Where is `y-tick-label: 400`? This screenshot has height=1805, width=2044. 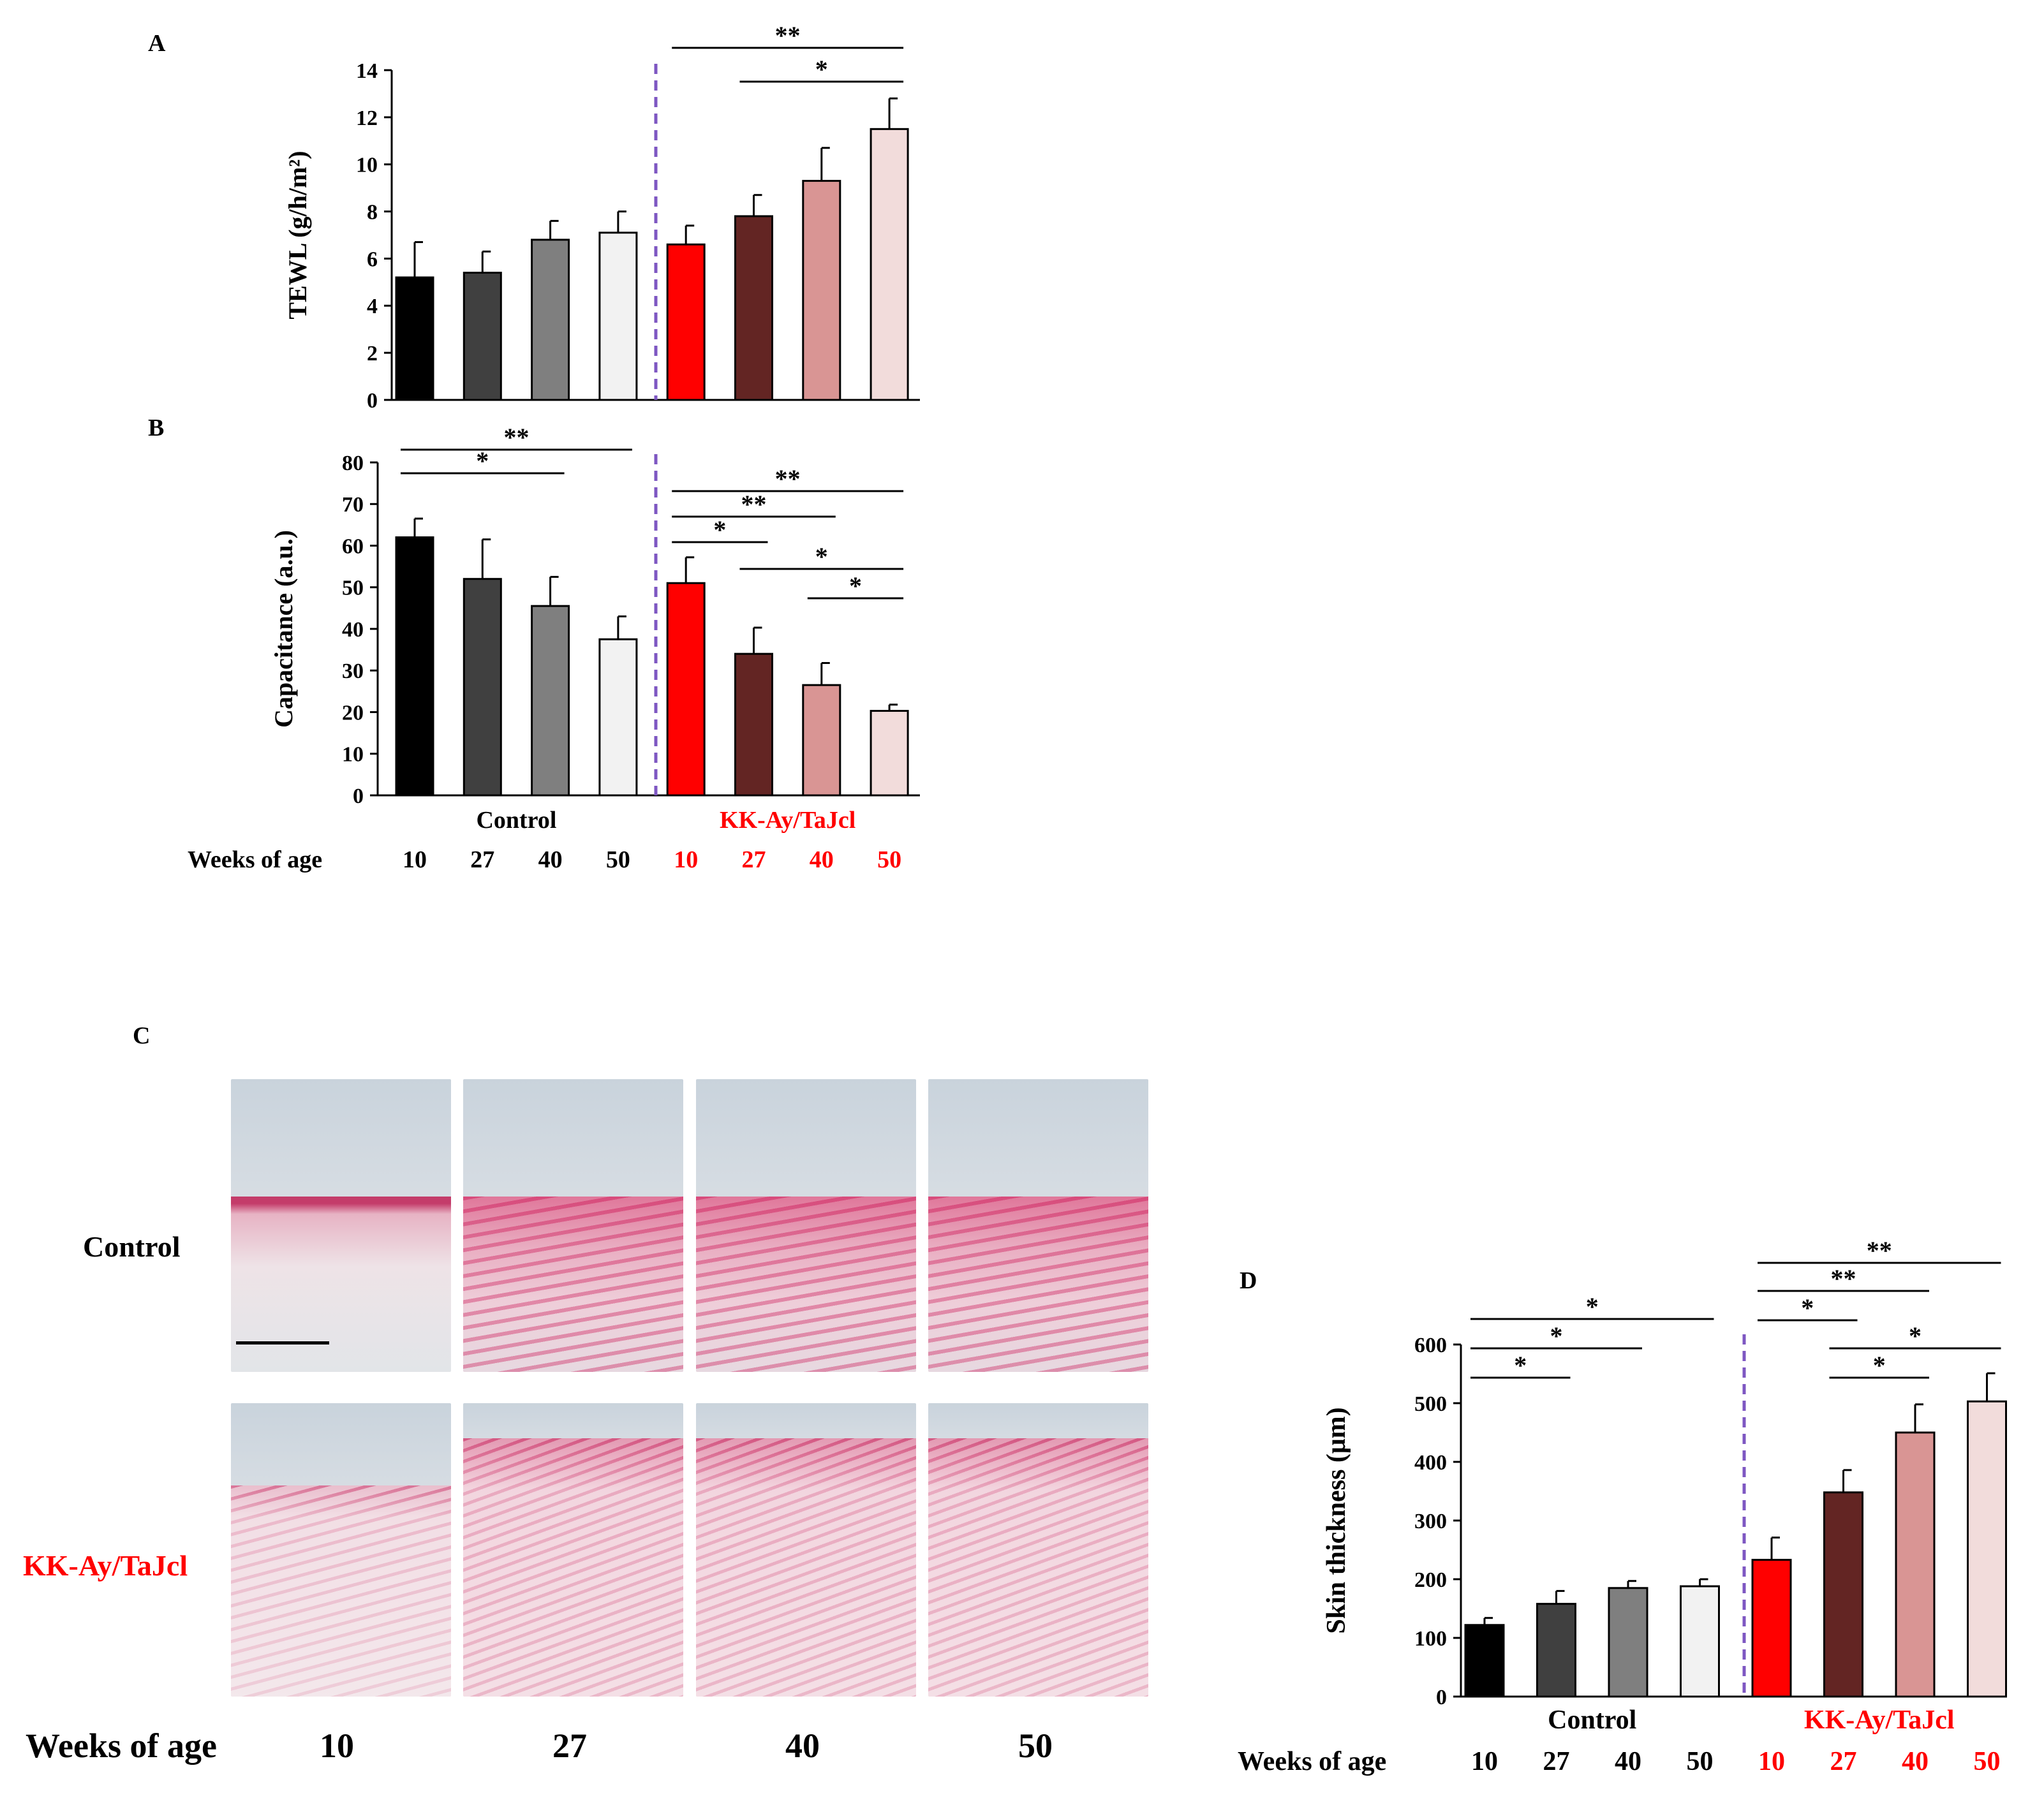
y-tick-label: 400 is located at coordinates (1431, 1463).